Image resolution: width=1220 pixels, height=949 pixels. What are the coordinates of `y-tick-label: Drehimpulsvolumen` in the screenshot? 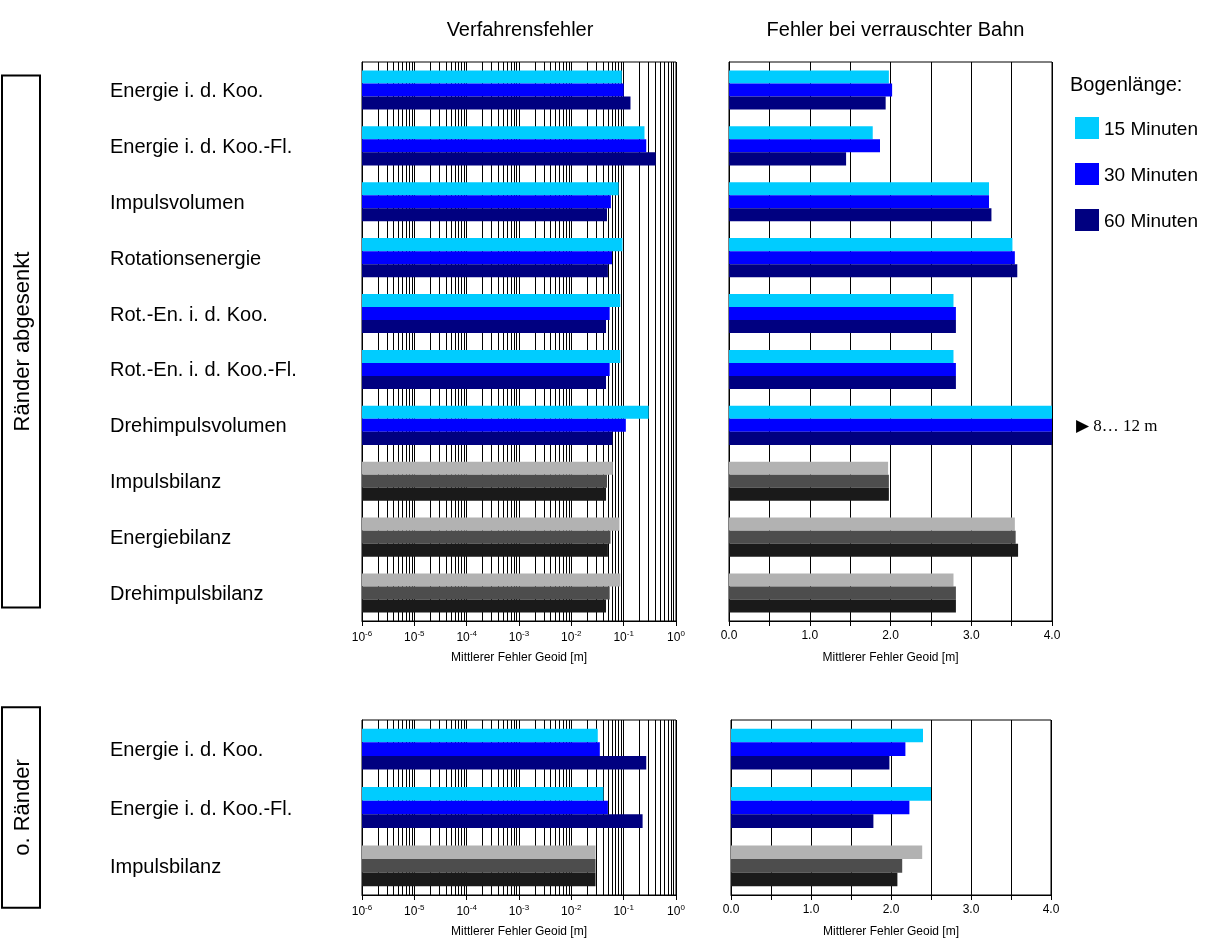 It's located at (198, 425).